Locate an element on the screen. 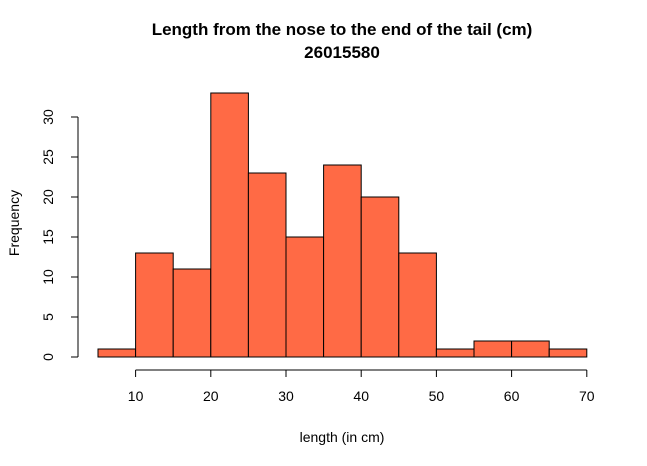  y-tick-label: 10 is located at coordinates (48, 277).